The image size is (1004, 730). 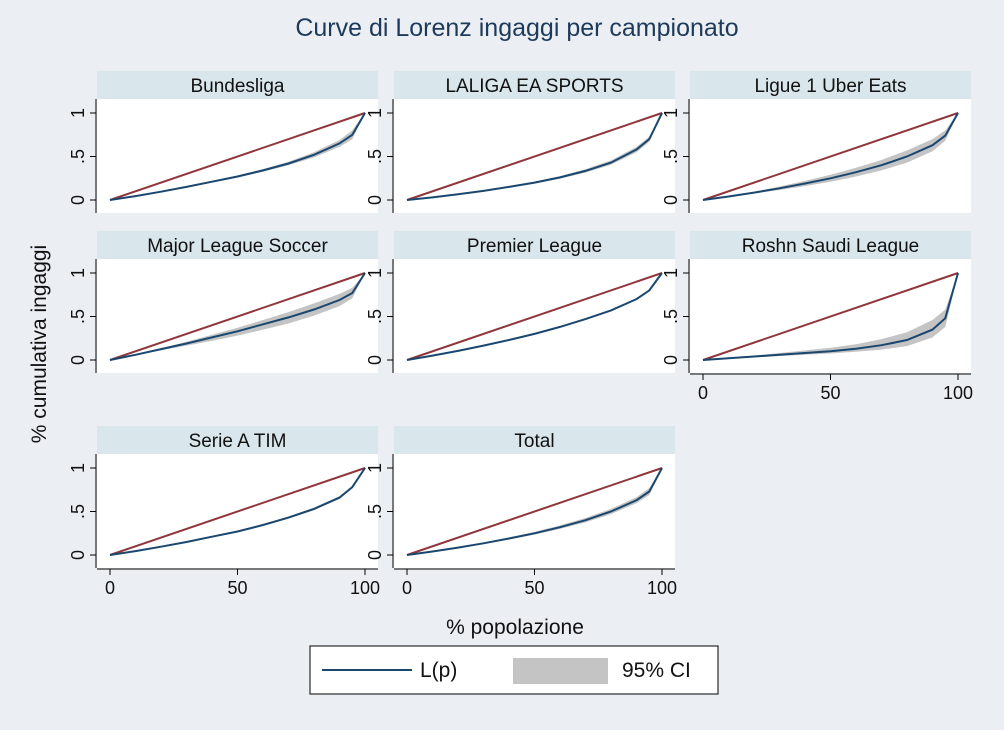 I want to click on panel-title: Major League Soccer, so click(x=237, y=246).